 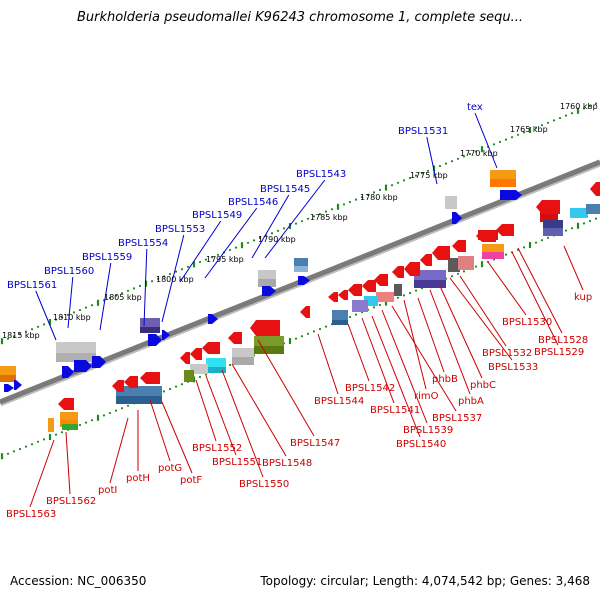 What do you see at coordinates (264, 484) in the screenshot?
I see `reverse-gene-label: BPSL1550` at bounding box center [264, 484].